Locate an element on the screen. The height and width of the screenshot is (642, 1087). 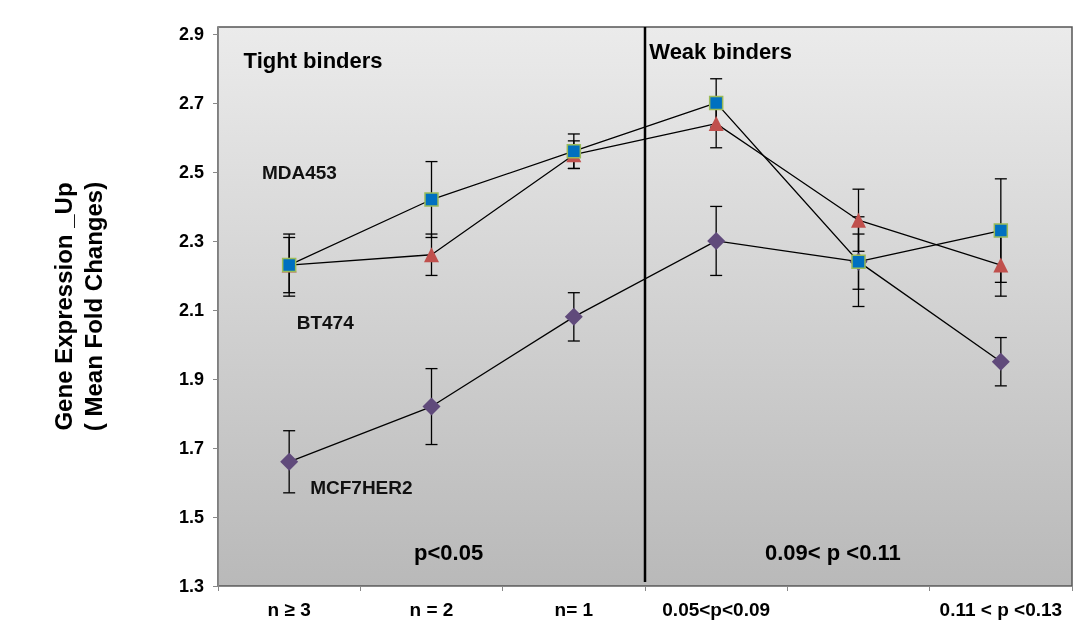
y-tick-label: 1.9 is located at coordinates (191, 378).